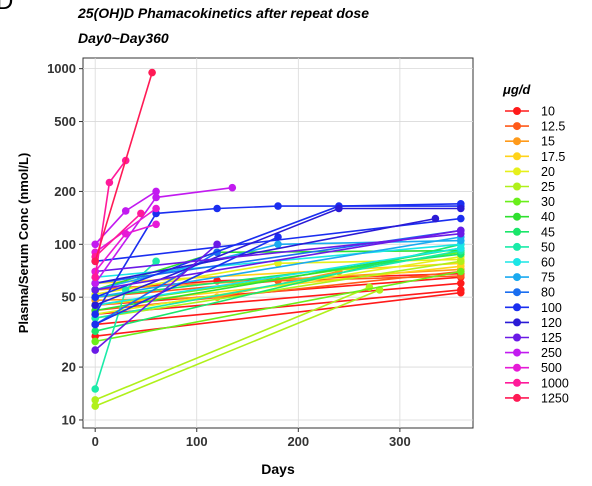  I want to click on legend-label: 500, so click(551, 368).